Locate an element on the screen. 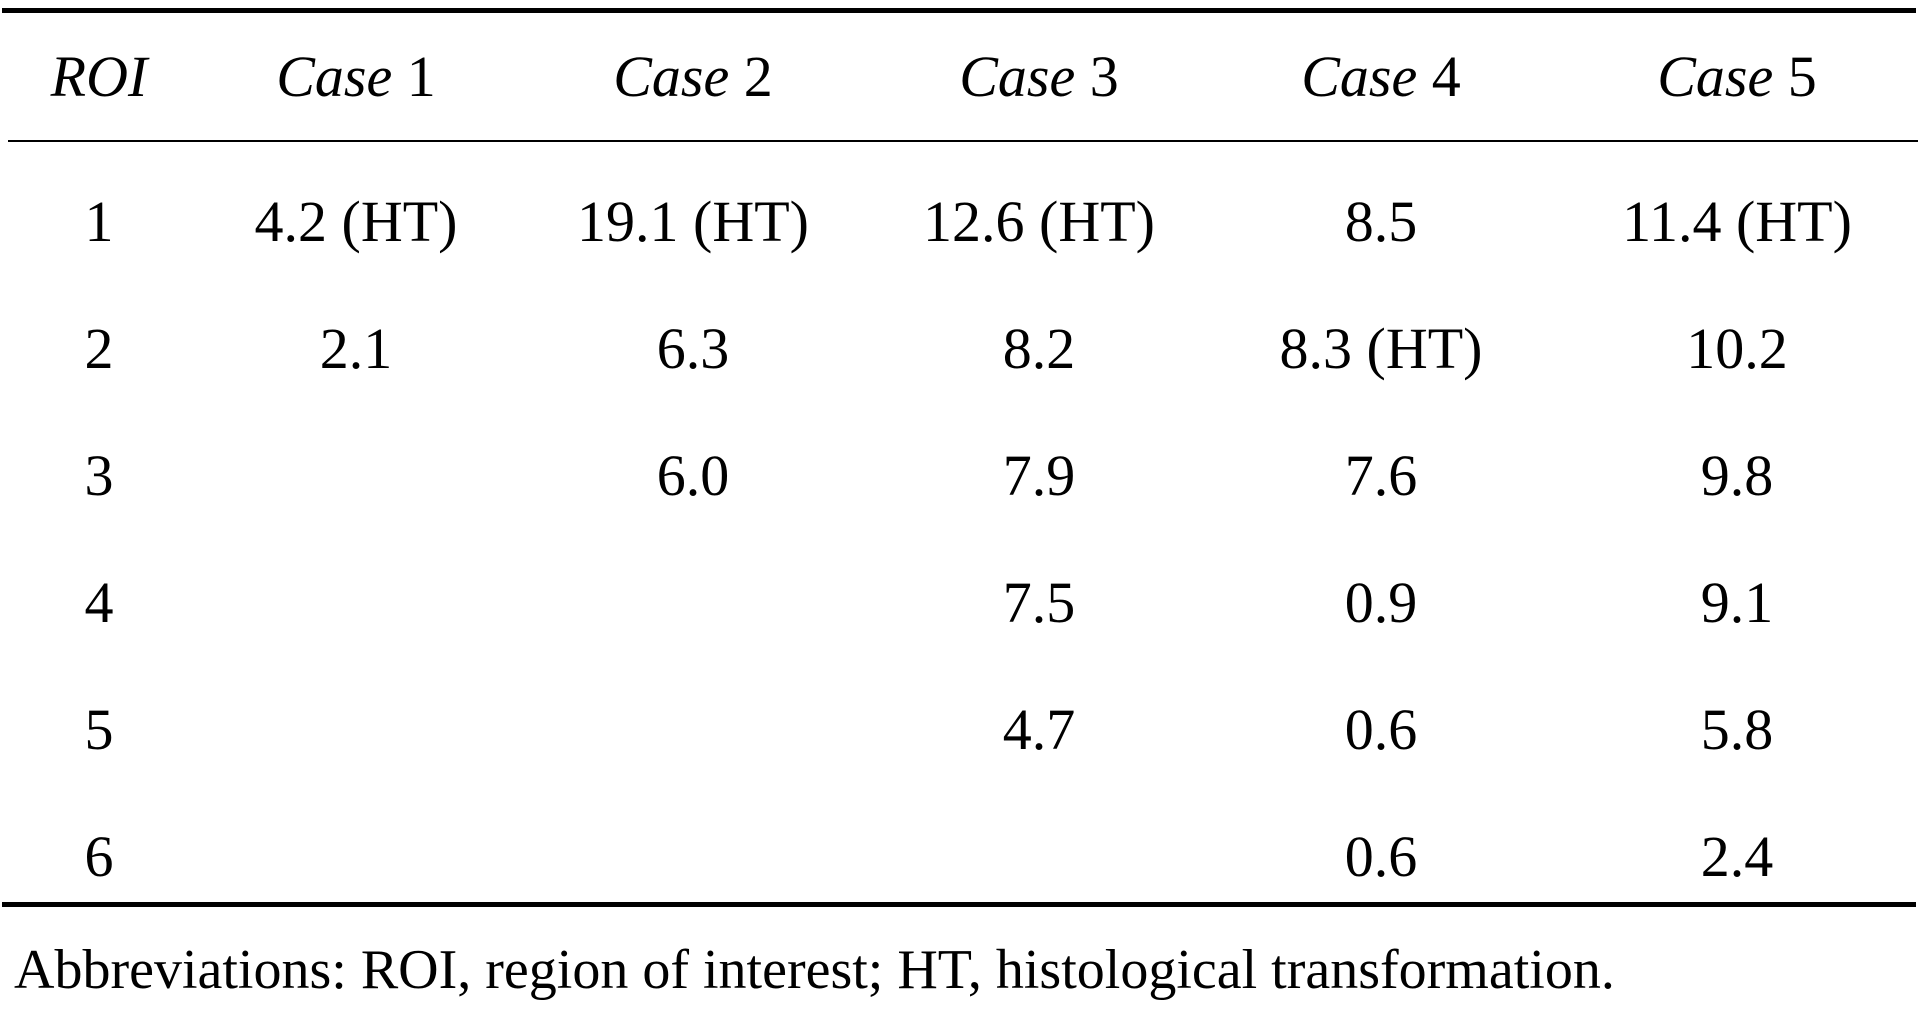 The image size is (1918, 1014). roi-cell: 2 is located at coordinates (99, 348).